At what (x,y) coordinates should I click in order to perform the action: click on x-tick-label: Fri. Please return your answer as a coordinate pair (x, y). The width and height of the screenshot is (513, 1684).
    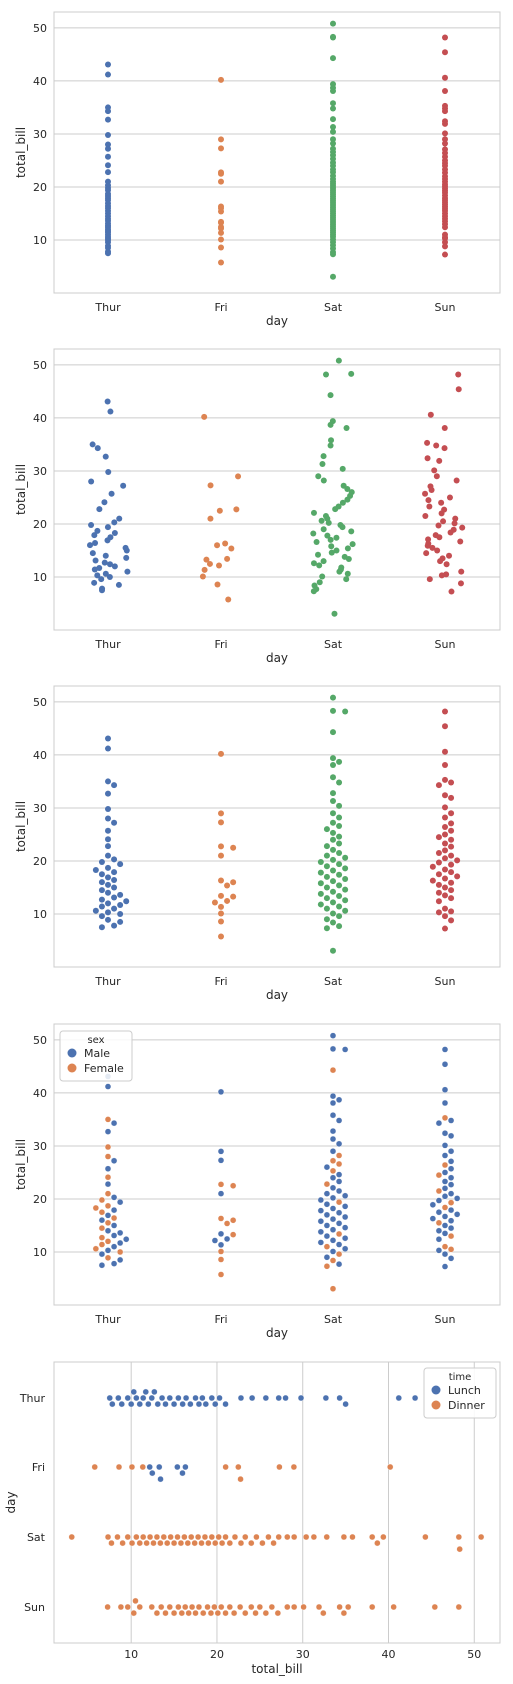
    Looking at the image, I should click on (220, 644).